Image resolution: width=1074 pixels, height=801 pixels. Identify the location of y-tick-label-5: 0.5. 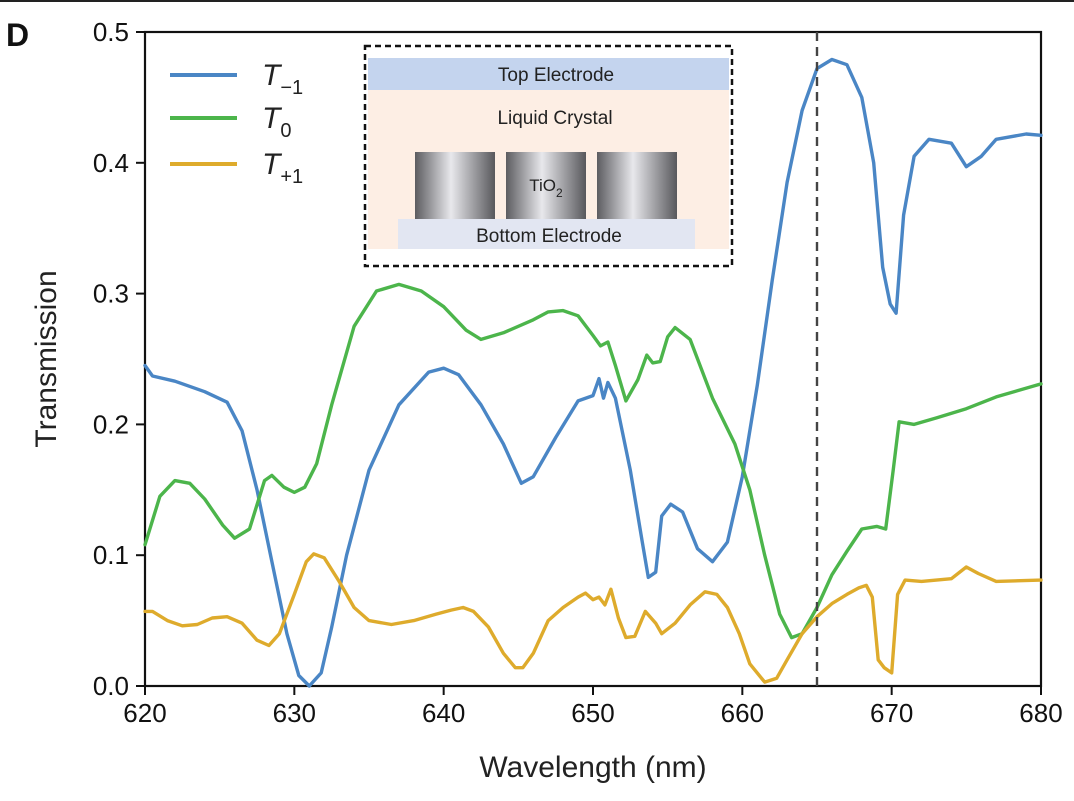
(111, 32).